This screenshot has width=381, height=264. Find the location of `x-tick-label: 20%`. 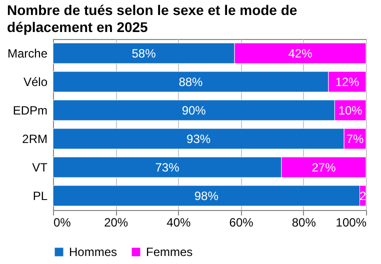

x-tick-label: 20% is located at coordinates (116, 223).